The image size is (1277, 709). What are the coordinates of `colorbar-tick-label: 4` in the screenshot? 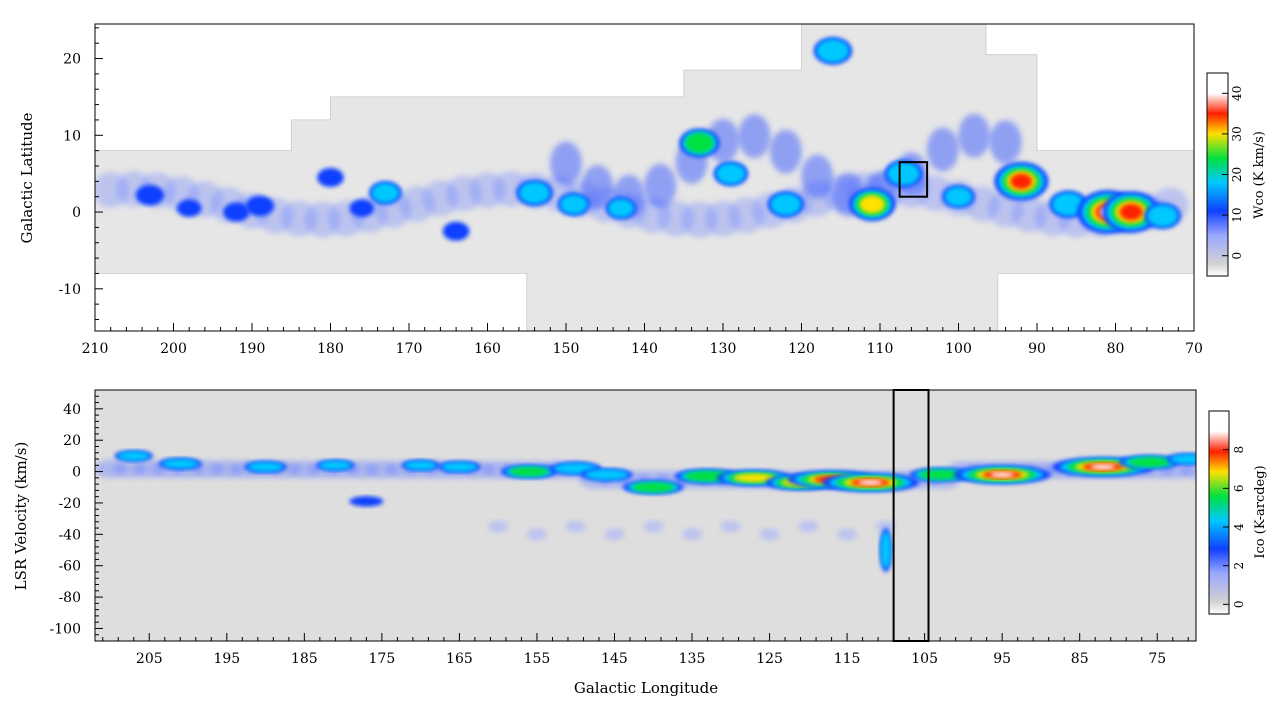 It's located at (1239, 527).